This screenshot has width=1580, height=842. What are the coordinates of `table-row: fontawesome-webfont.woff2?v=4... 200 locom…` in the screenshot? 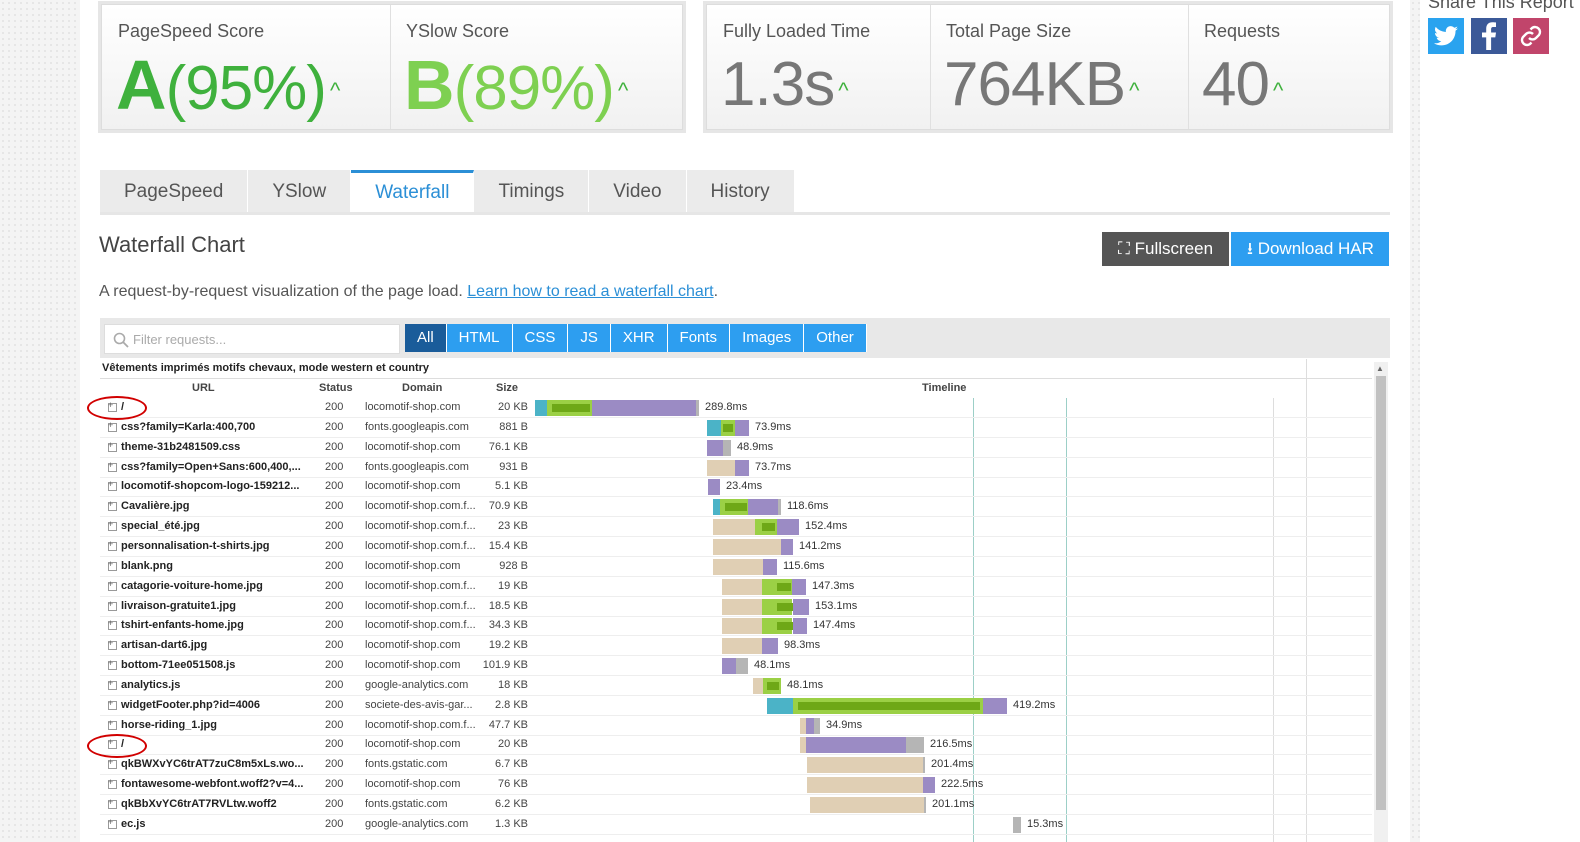 It's located at (736, 785).